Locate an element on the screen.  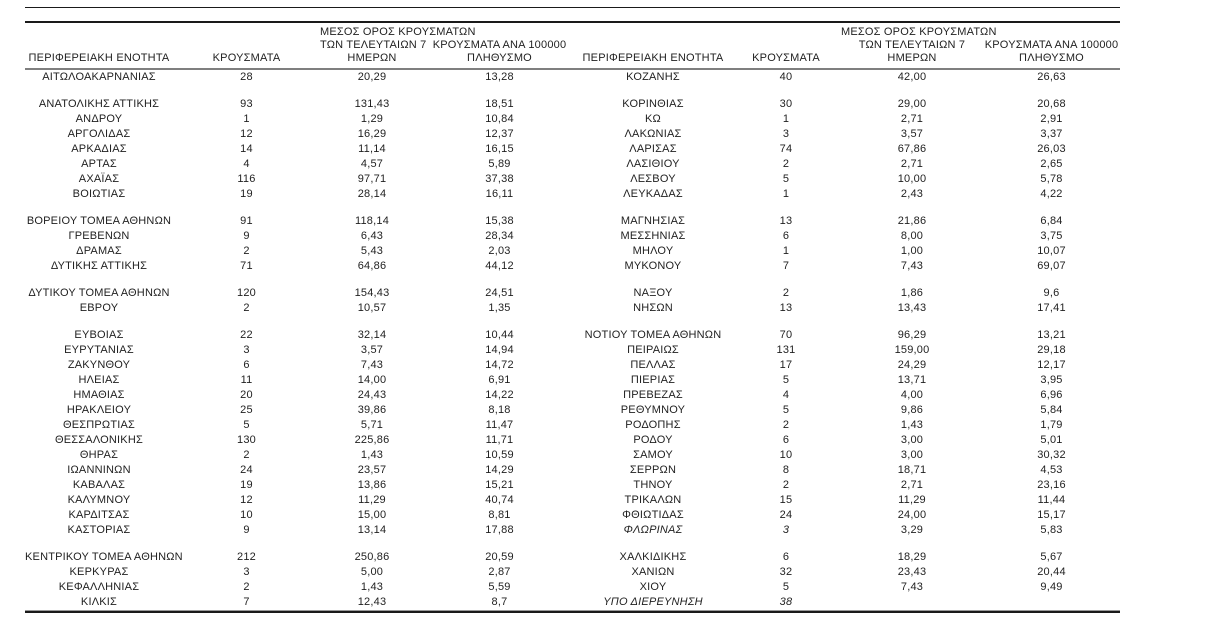
avg7-cell-left: 97,71 is located at coordinates (372, 179).